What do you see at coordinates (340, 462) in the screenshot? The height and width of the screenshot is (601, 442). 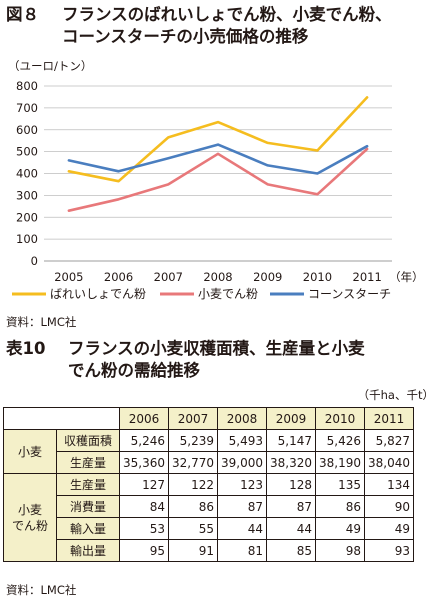 I see `table-cell: 38,190` at bounding box center [340, 462].